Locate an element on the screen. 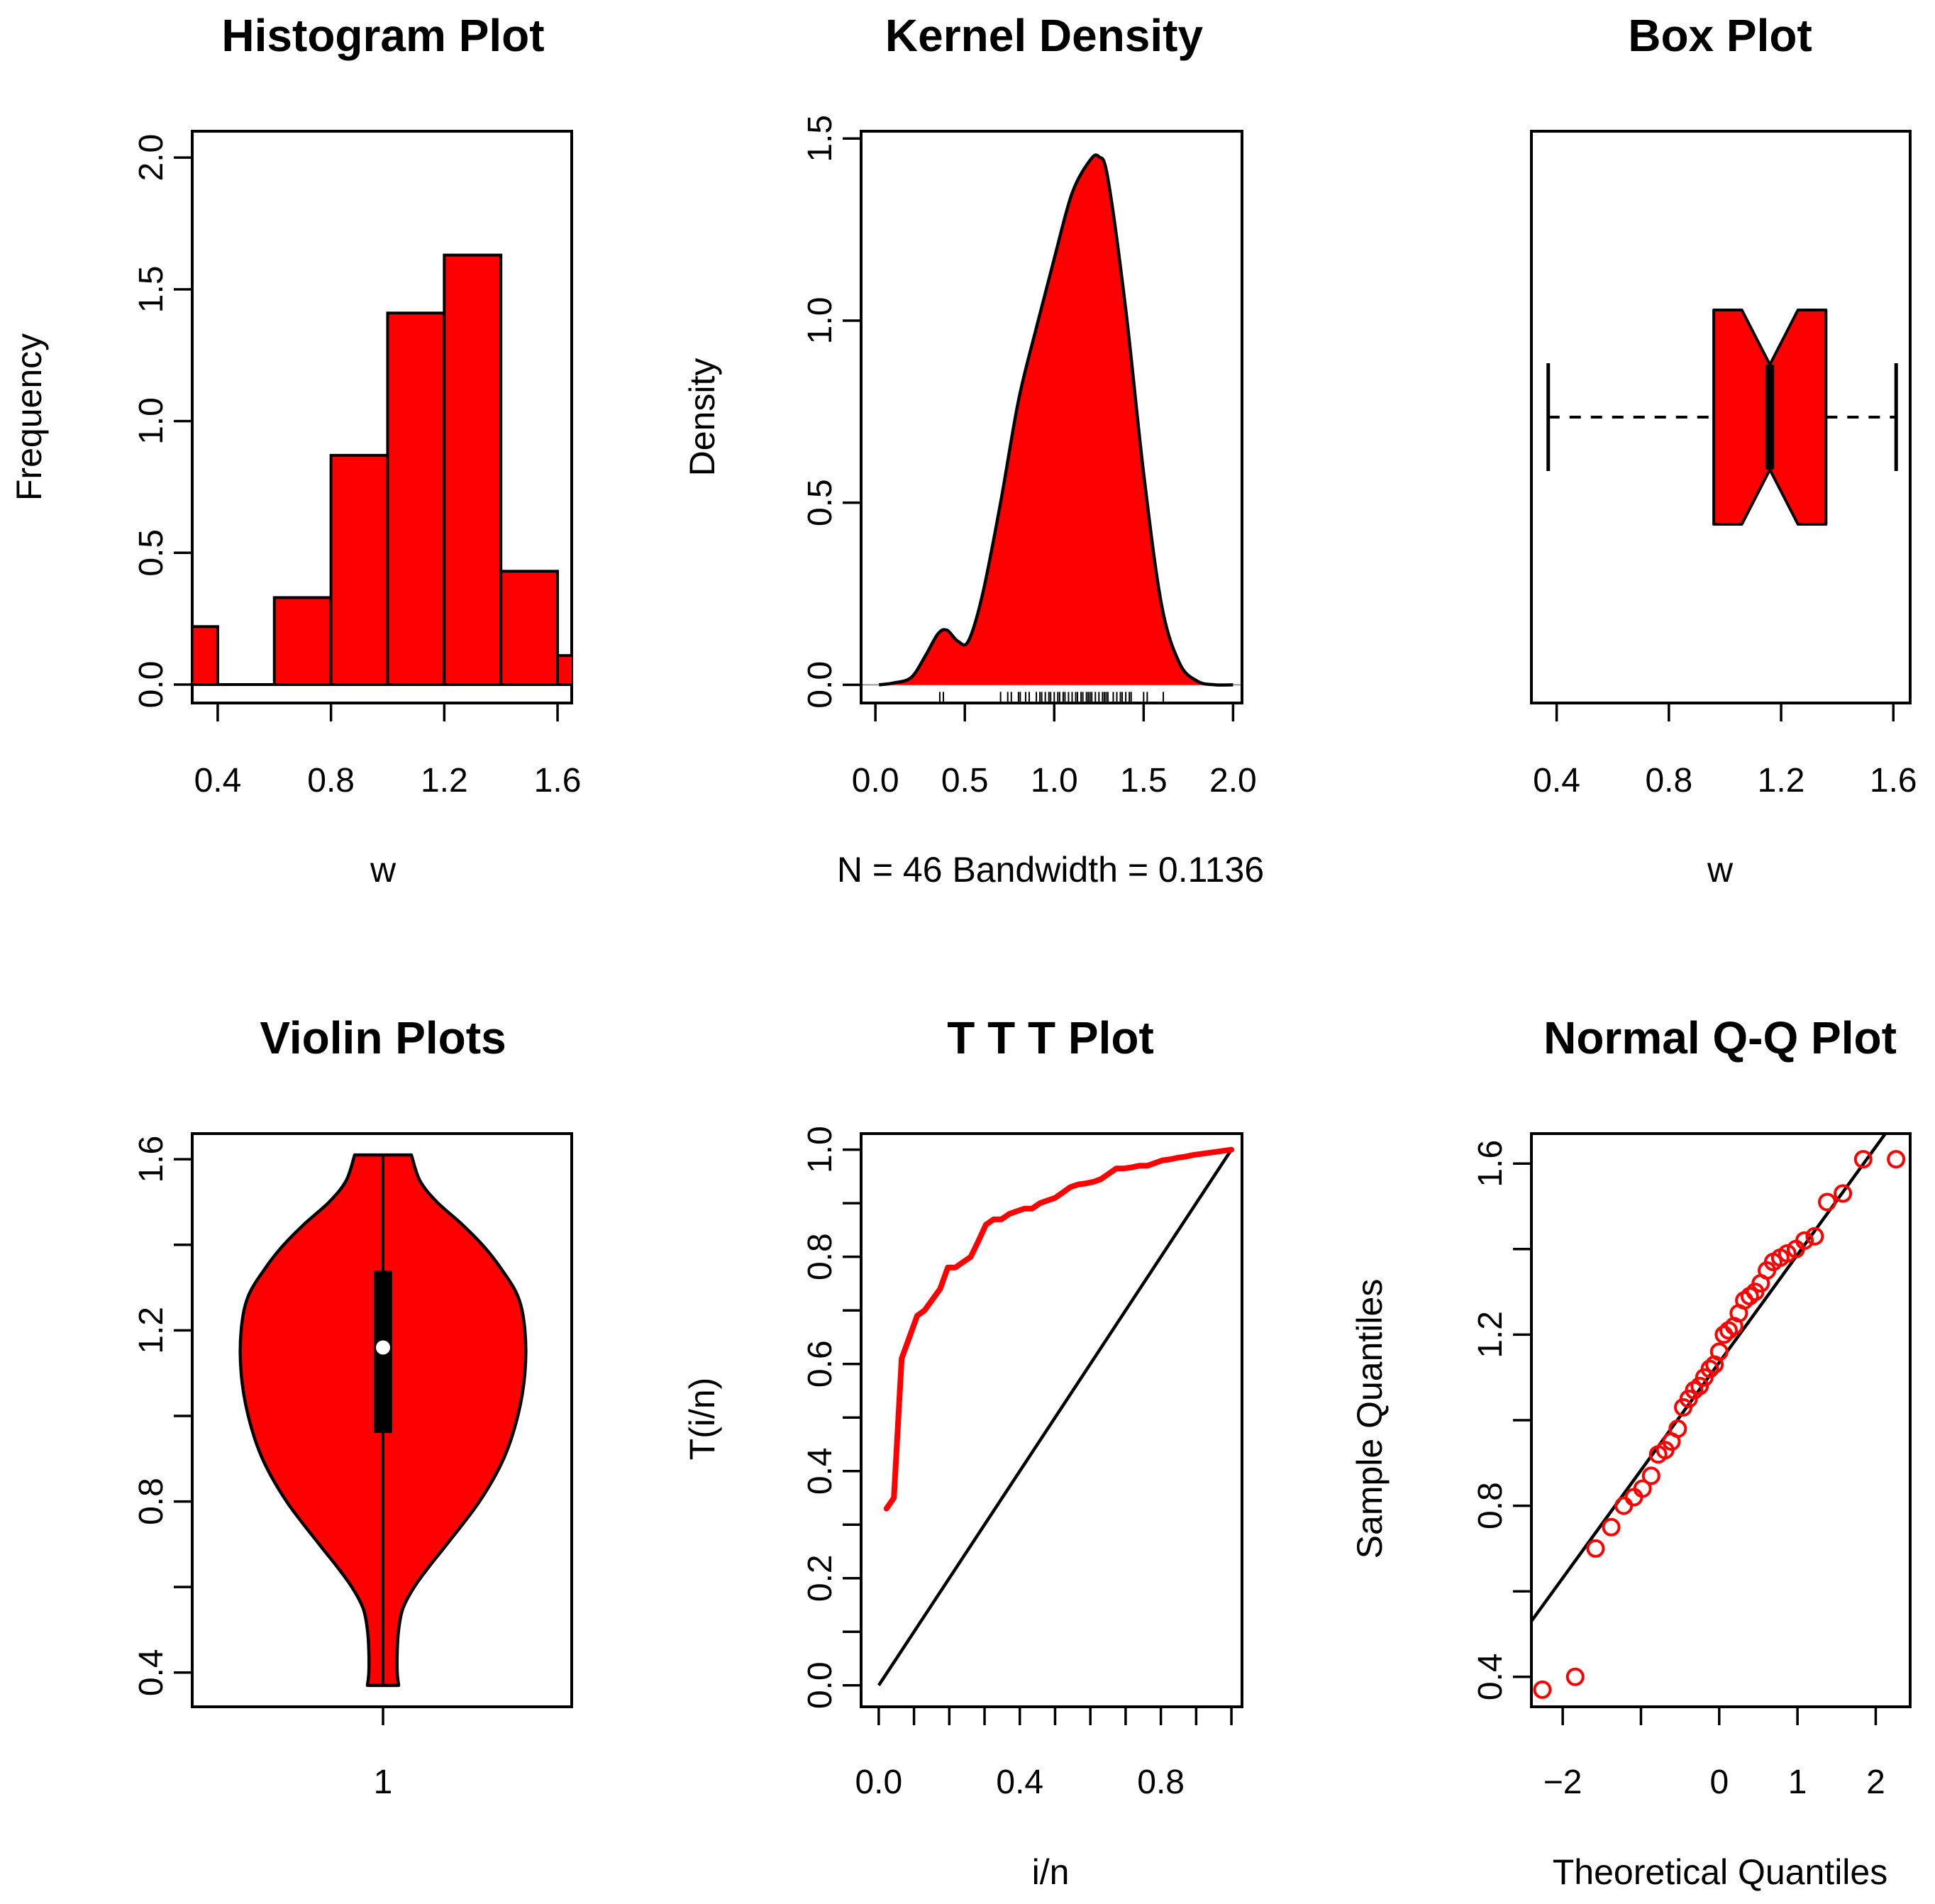 The image size is (1935, 1904). violin-panel: Violin Plots 1 0.4 0.8 1.2 1.6 is located at coordinates (353, 1407).